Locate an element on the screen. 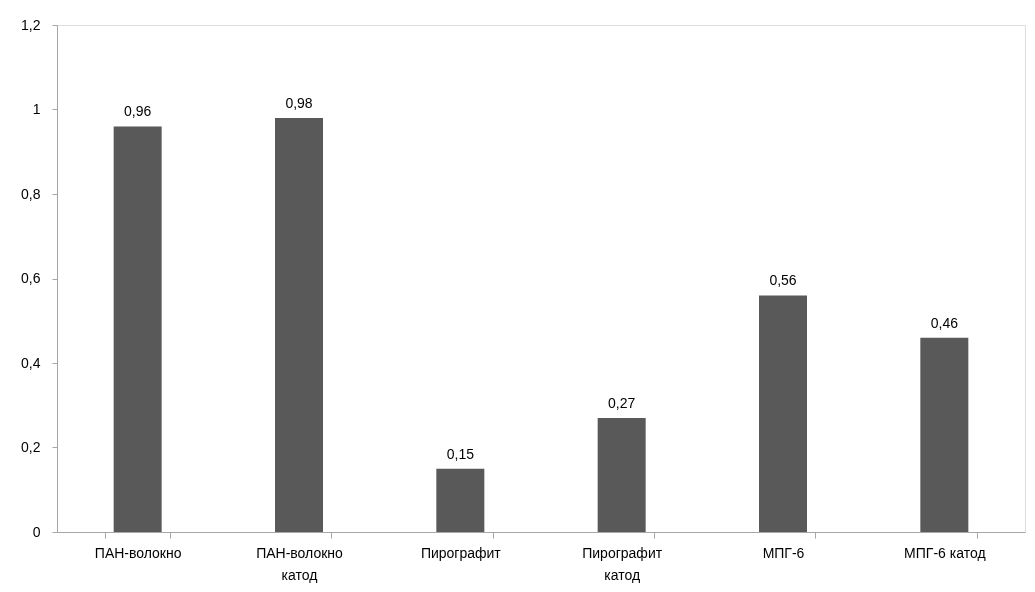  y-tick-label: 0,6 is located at coordinates (31, 278).